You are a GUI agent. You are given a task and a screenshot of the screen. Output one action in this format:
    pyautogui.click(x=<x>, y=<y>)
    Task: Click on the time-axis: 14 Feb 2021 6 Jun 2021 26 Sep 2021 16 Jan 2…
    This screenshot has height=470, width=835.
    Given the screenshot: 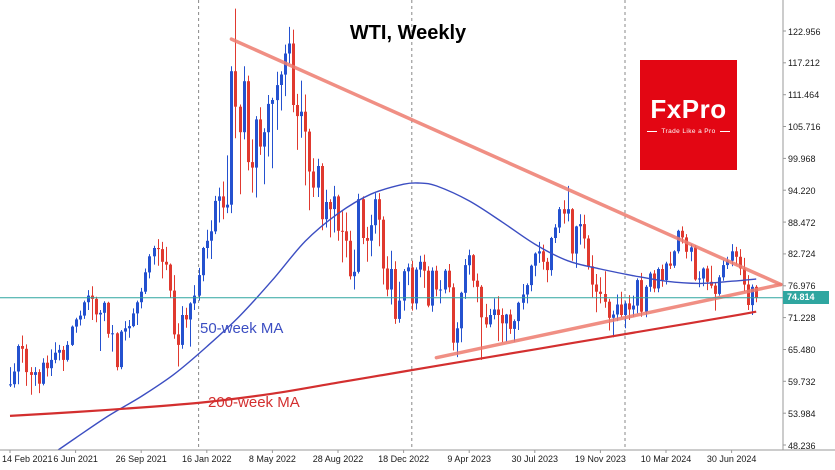 What is the action you would take?
    pyautogui.click(x=417, y=460)
    